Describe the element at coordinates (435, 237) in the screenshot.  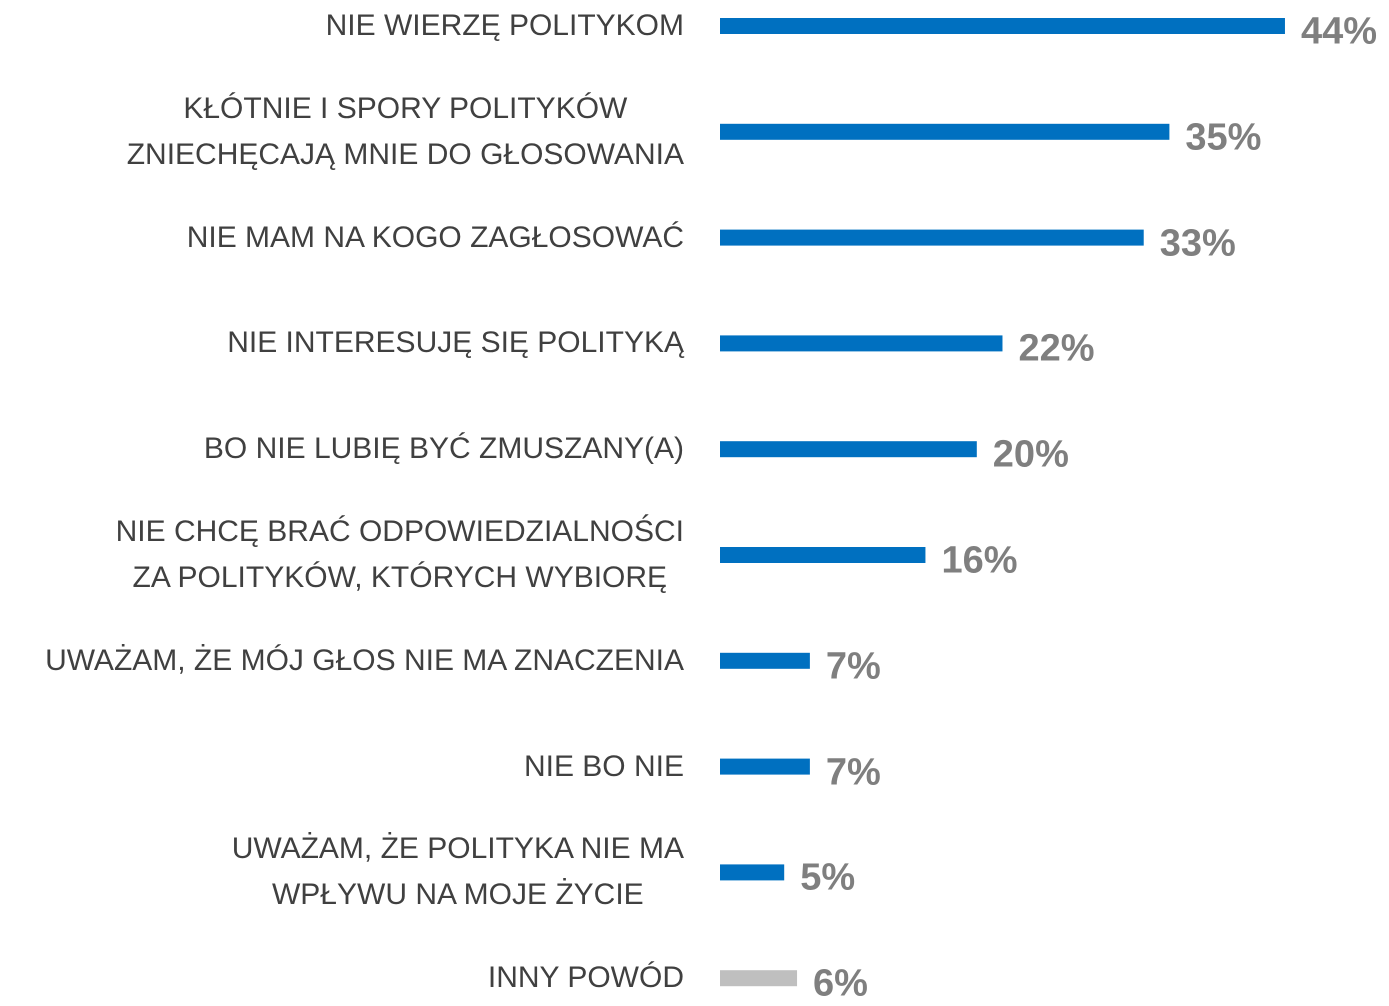
I see `category-label: NIE MAM NA KOGO ZAGŁOSOWAĆ` at that location.